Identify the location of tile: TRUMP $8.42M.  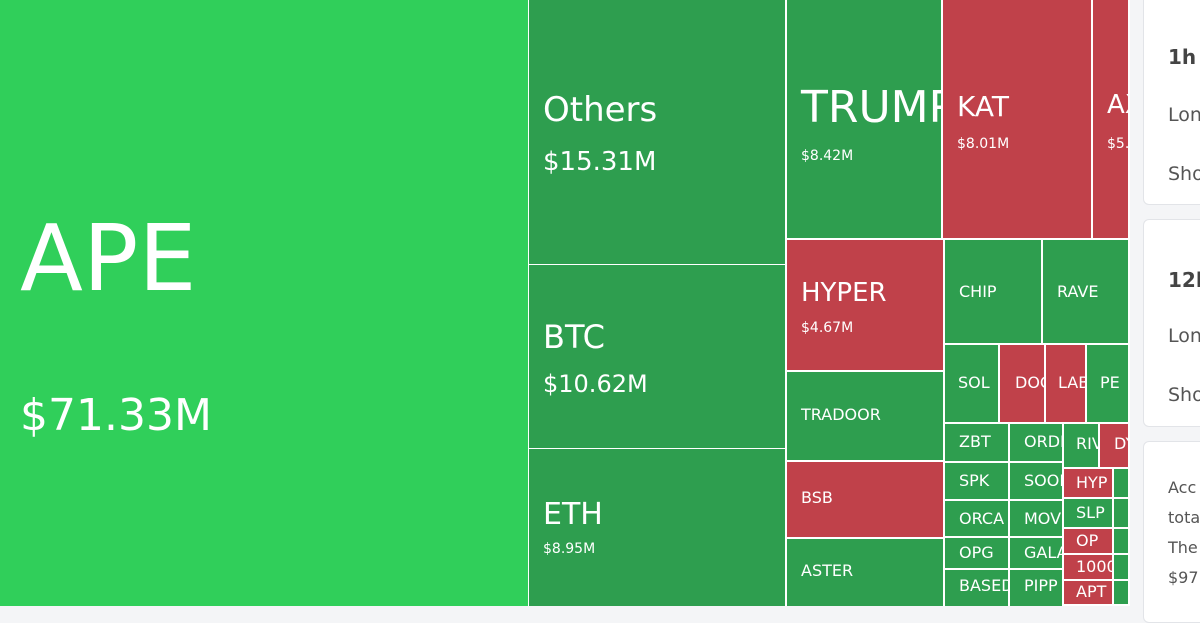
(864, 119).